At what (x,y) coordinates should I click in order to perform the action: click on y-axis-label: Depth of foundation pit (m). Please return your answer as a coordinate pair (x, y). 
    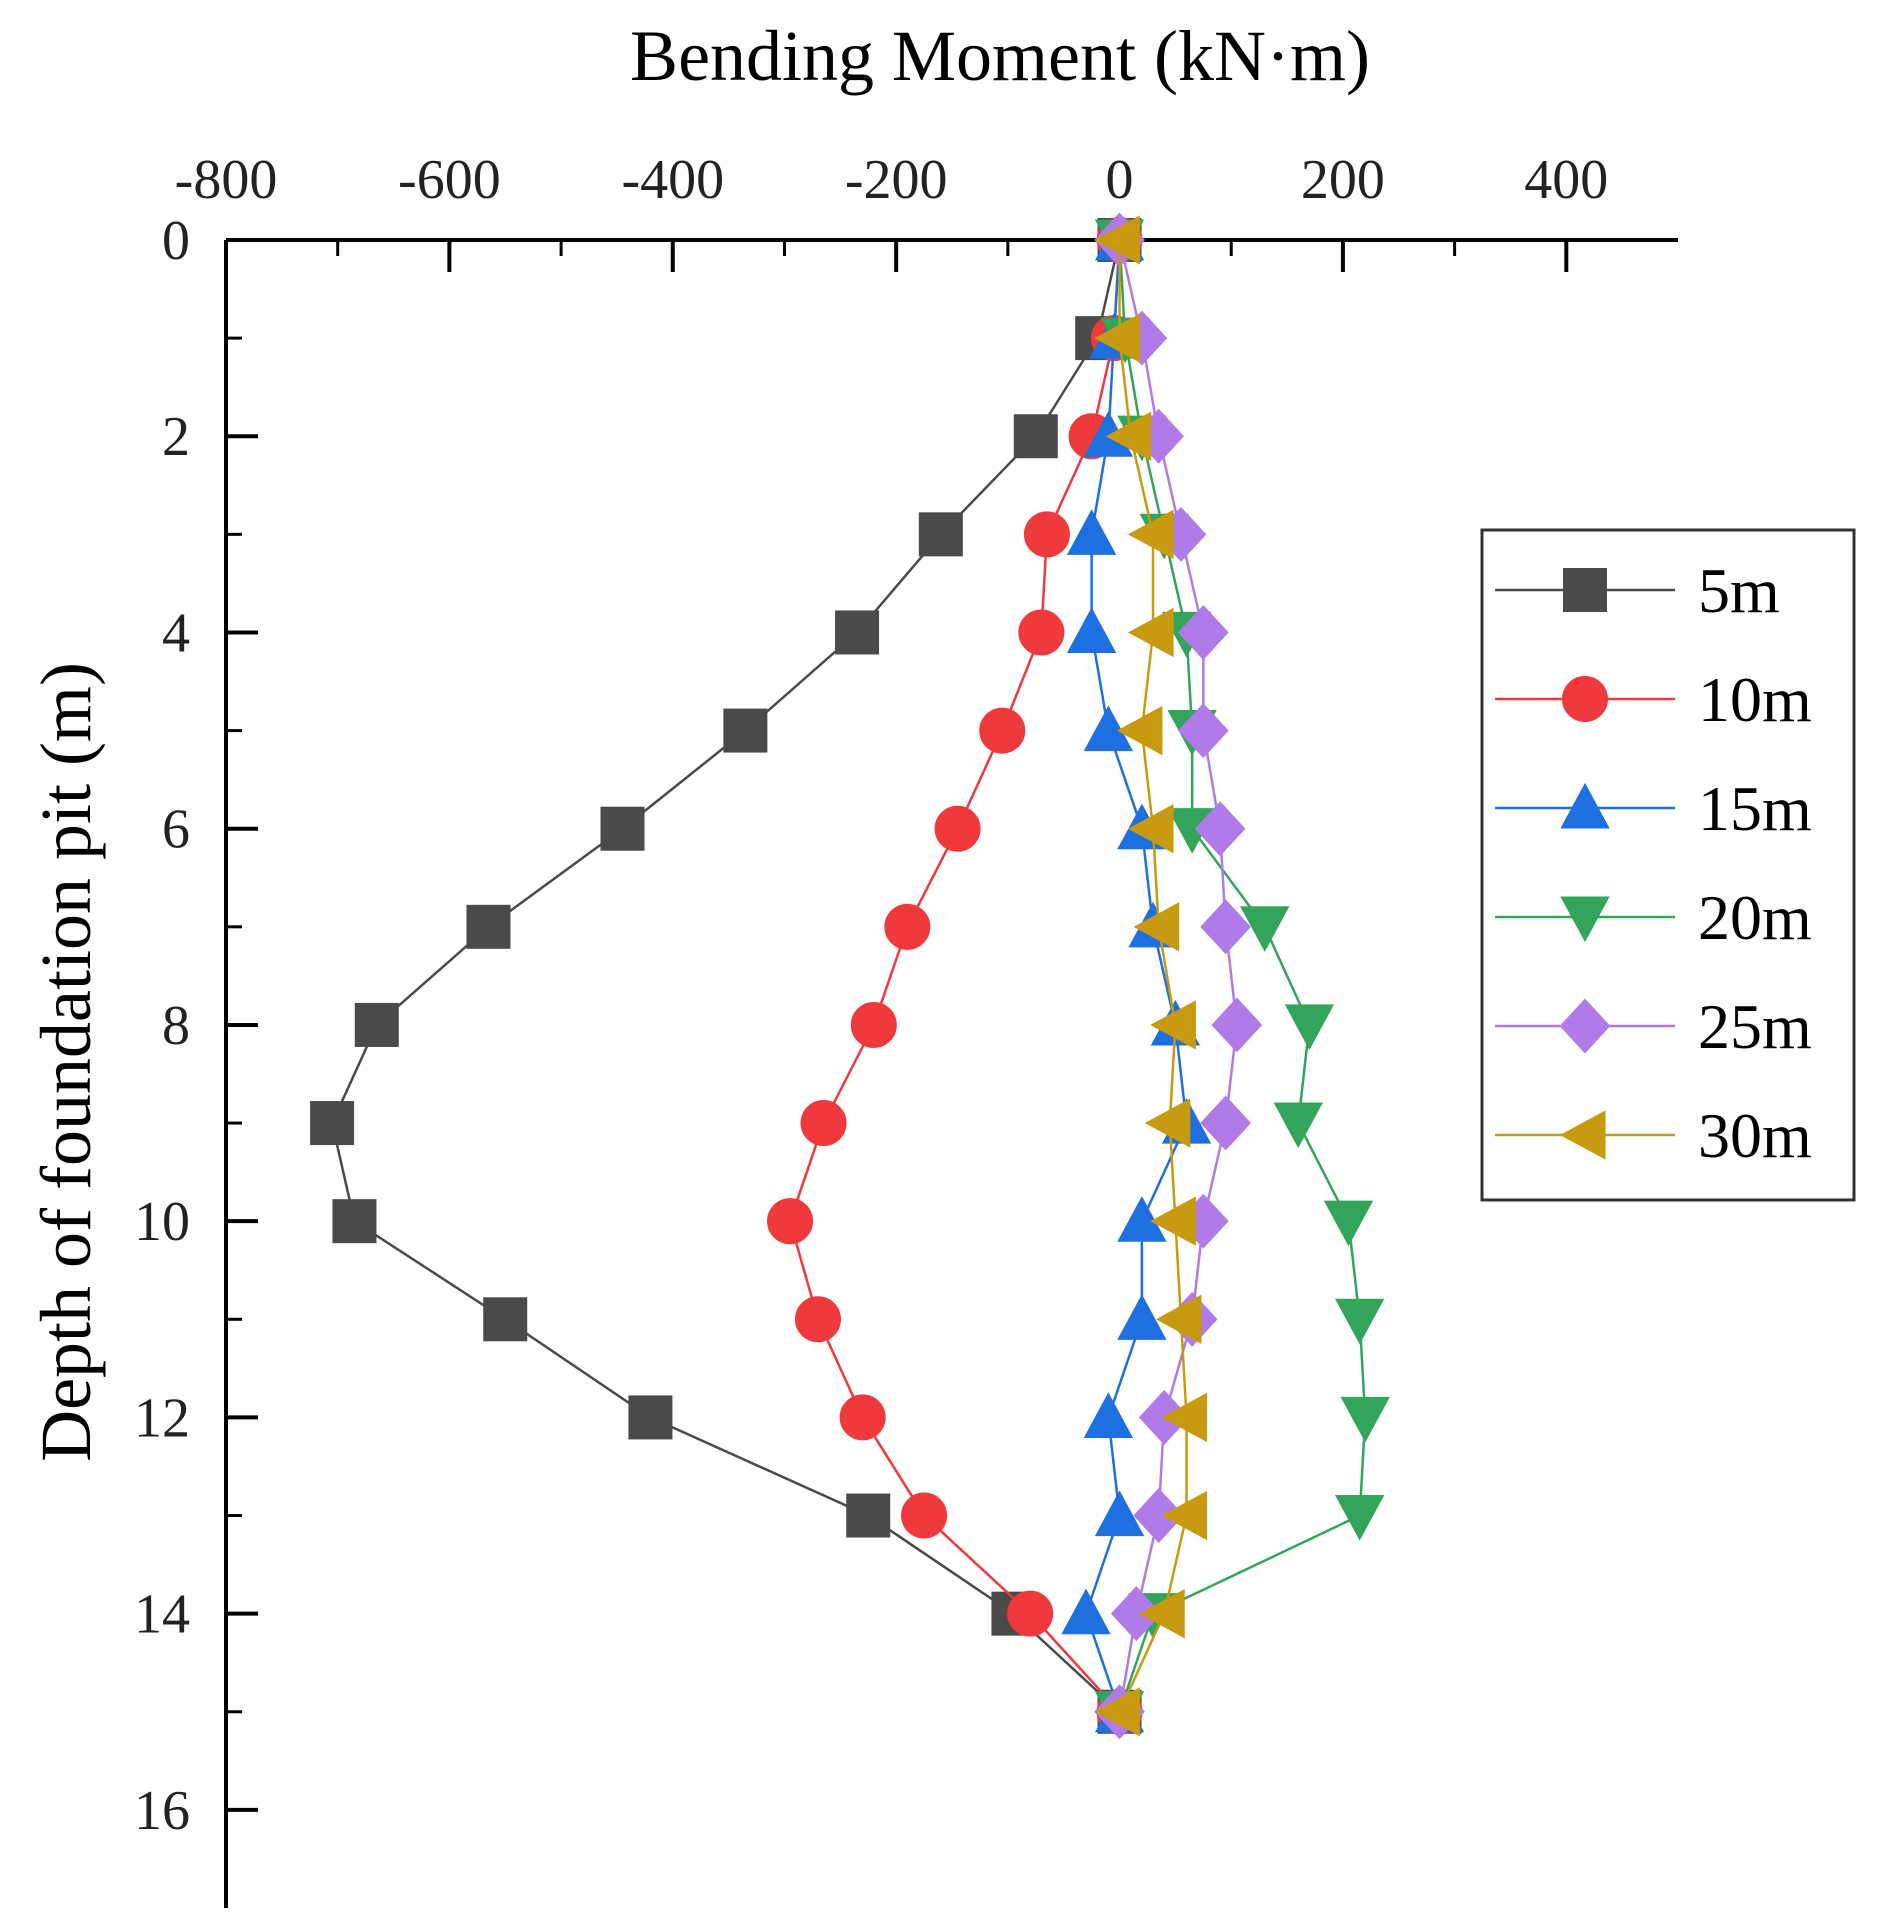
    Looking at the image, I should click on (66, 1062).